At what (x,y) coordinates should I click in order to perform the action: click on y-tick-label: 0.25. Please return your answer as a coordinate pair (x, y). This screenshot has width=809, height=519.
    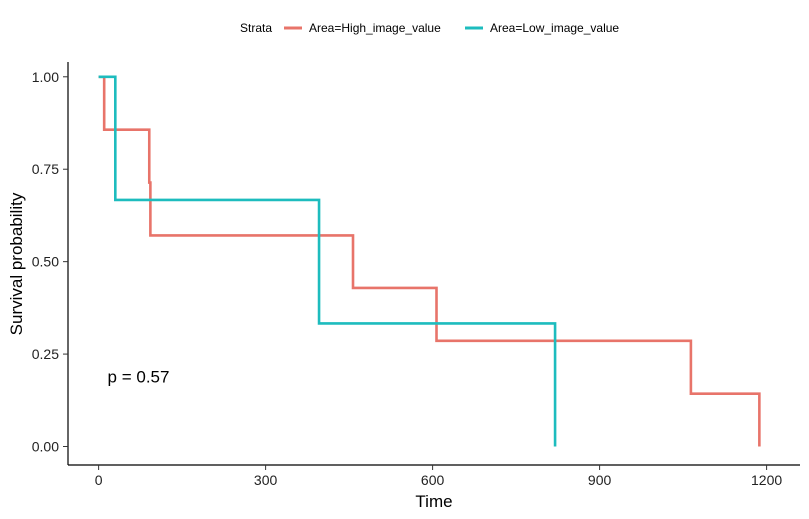
    Looking at the image, I should click on (45, 354).